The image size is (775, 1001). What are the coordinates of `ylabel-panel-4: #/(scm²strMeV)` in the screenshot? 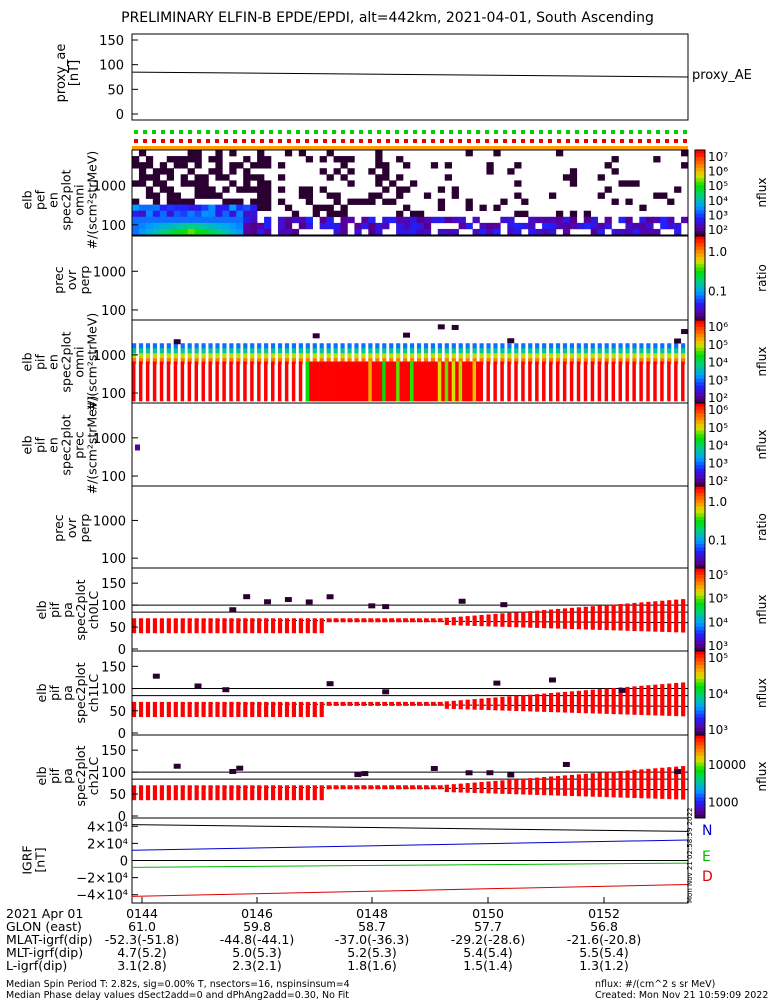 It's located at (92, 445).